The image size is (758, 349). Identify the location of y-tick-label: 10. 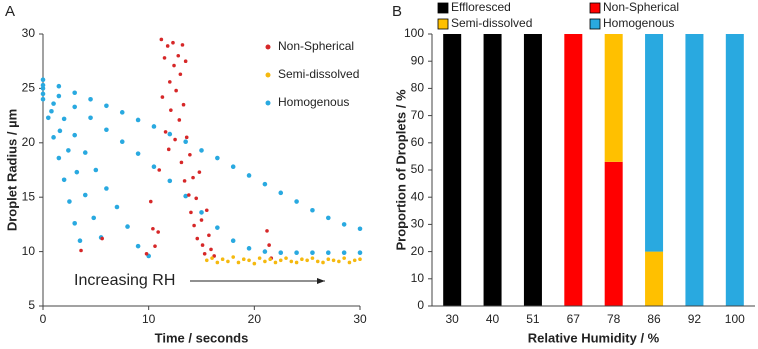
(29, 251).